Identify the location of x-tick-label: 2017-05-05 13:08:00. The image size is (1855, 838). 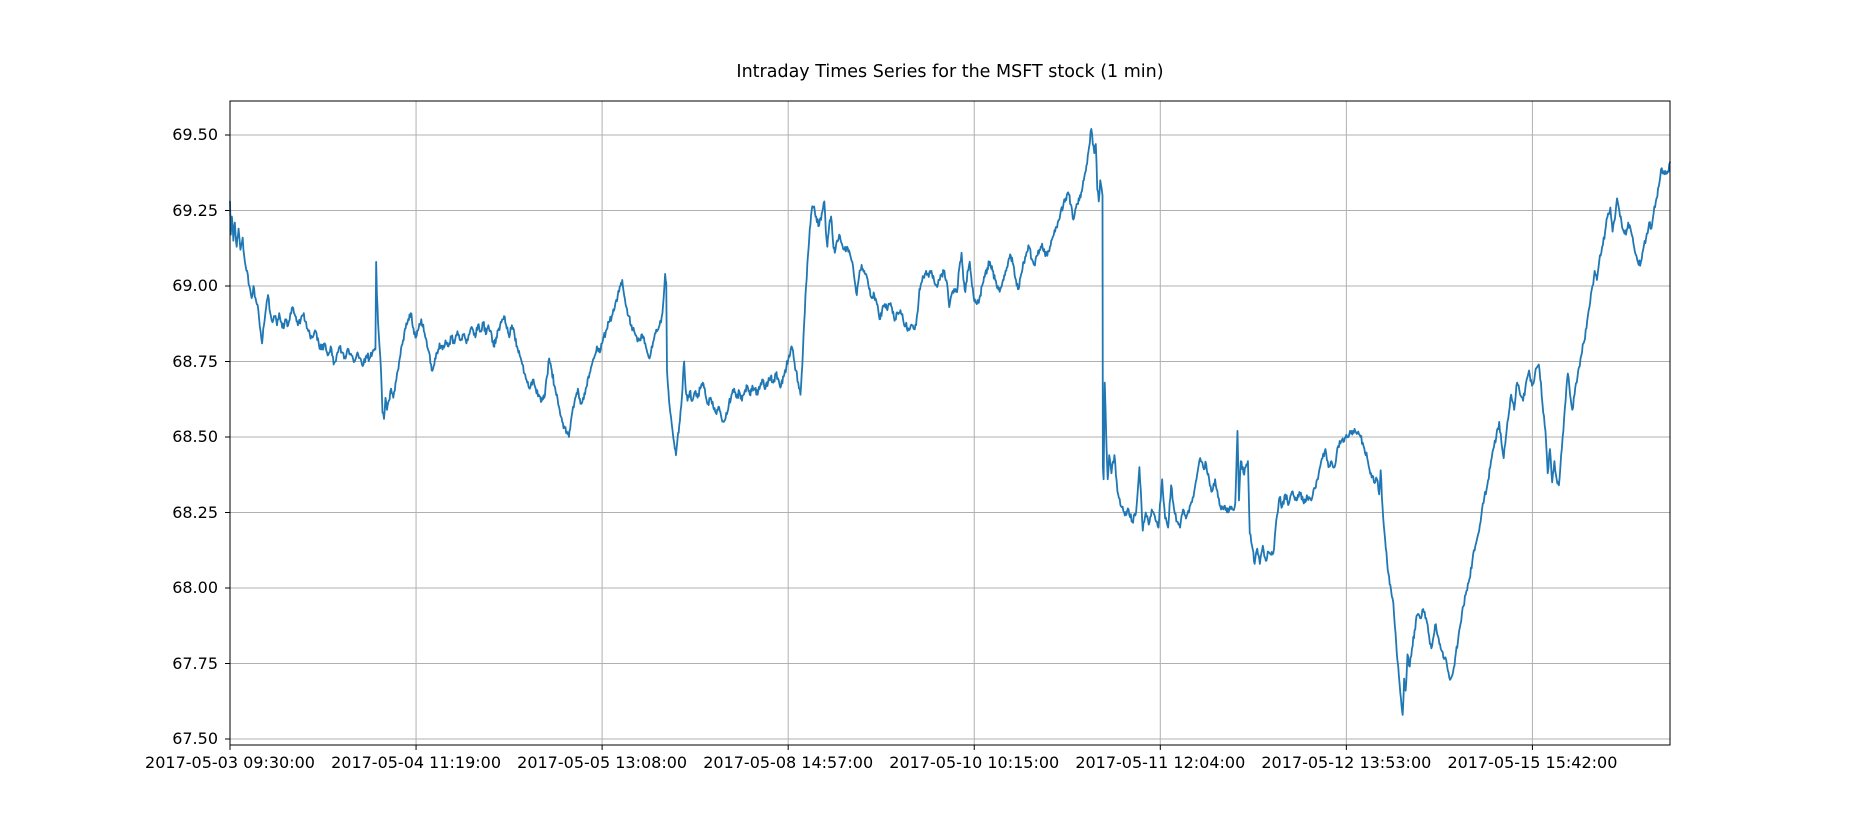
(602, 762).